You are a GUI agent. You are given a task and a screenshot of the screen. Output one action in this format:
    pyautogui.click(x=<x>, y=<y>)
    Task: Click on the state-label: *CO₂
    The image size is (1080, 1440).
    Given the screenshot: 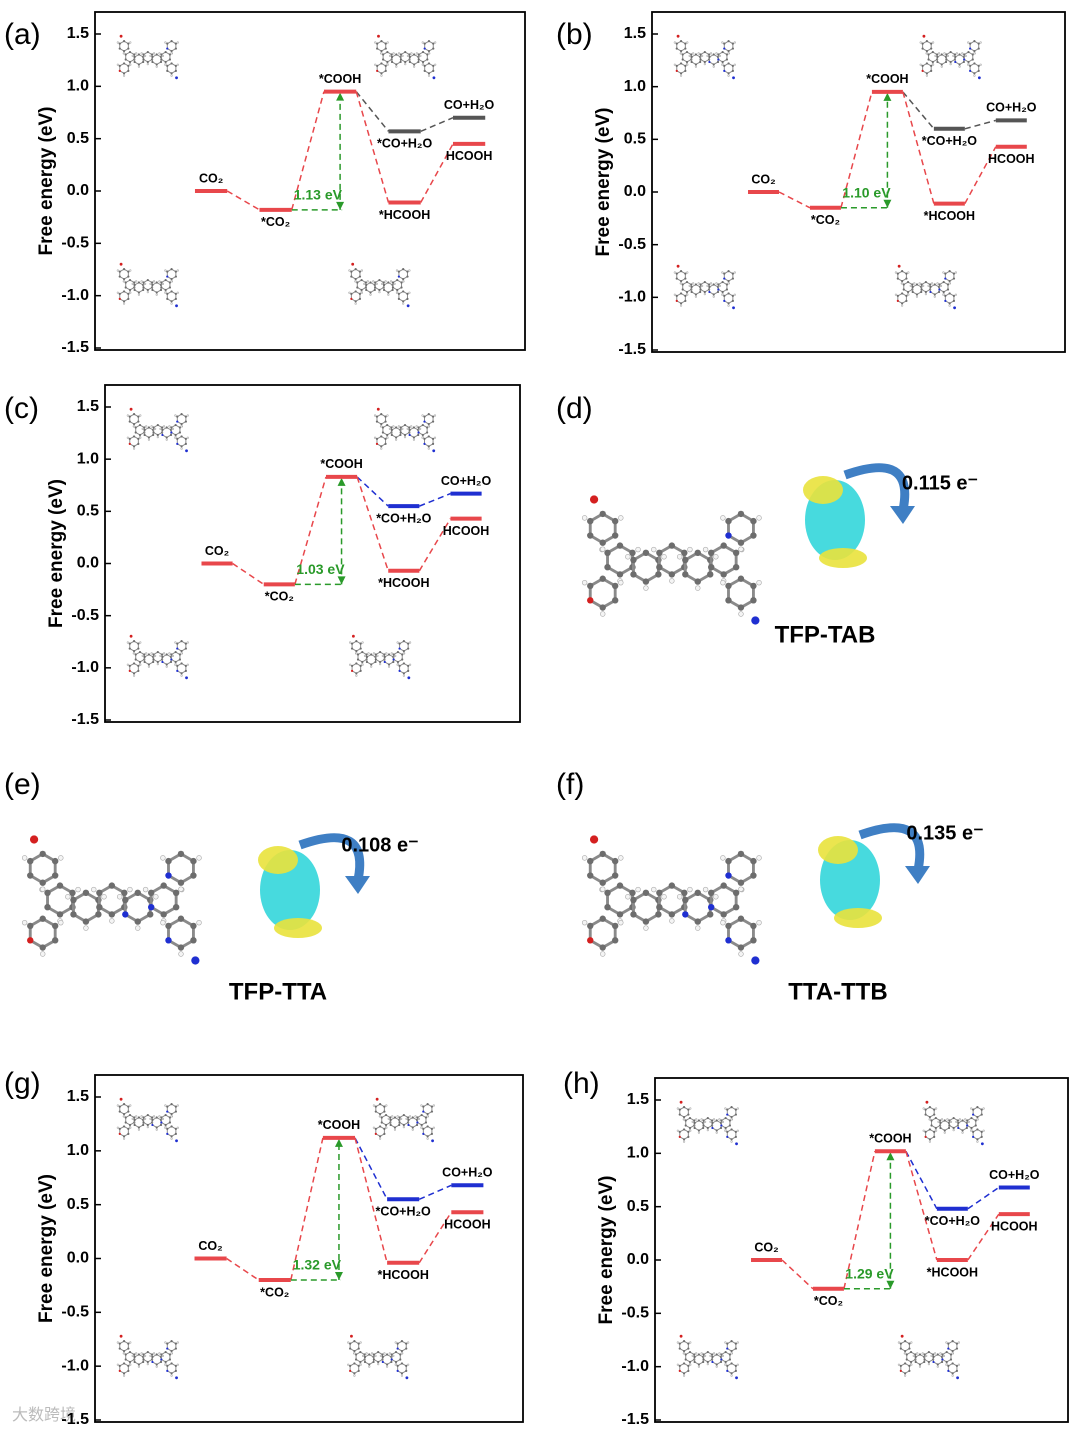 What is the action you would take?
    pyautogui.click(x=825, y=220)
    